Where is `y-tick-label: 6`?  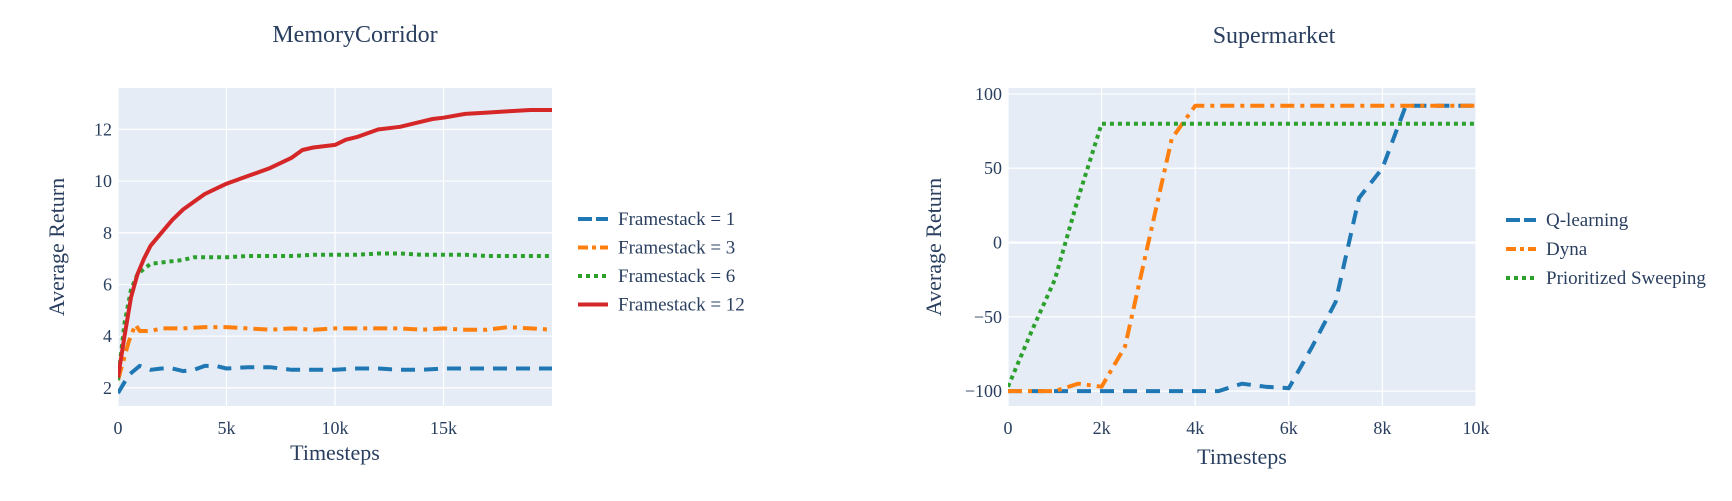
y-tick-label: 6 is located at coordinates (107, 284).